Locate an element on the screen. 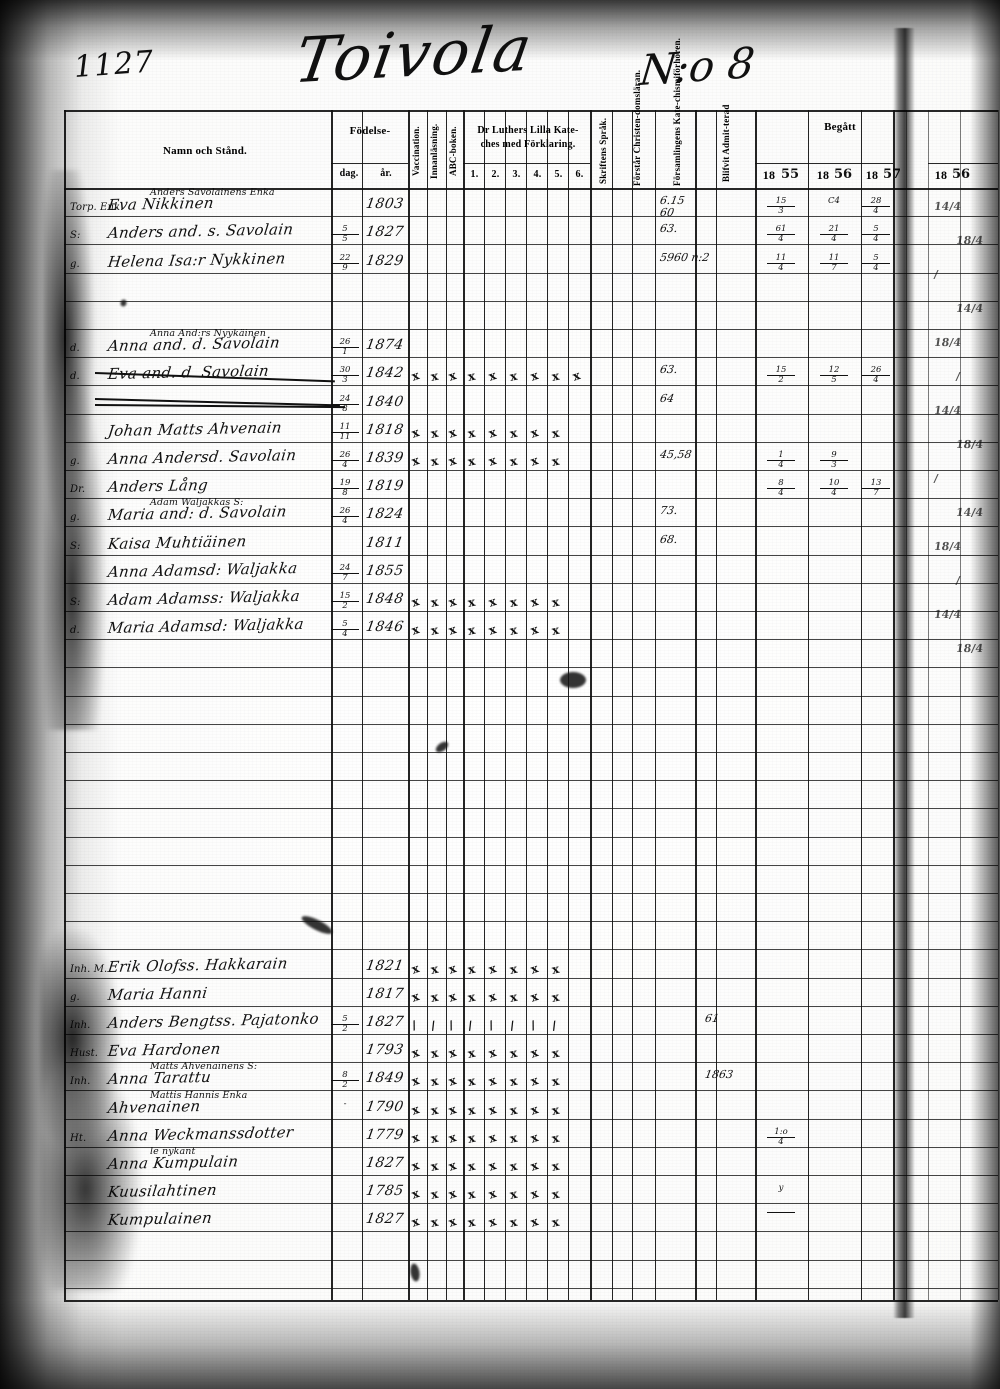 The image size is (1000, 1389). row-begatt-3-1: 114 is located at coordinates (781, 263).